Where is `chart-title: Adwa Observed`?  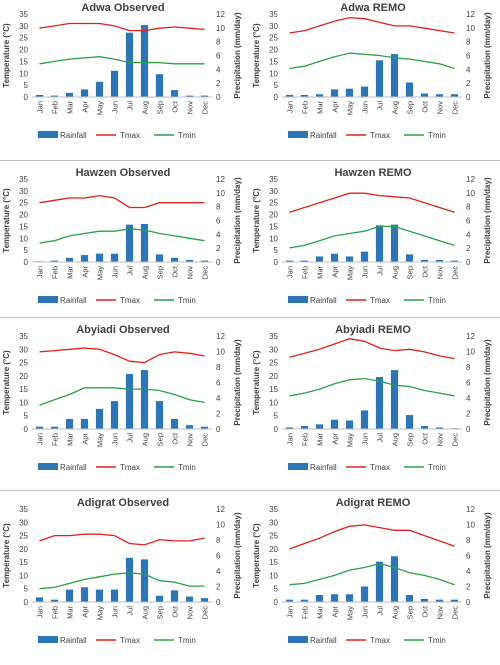 chart-title: Adwa Observed is located at coordinates (122, 8).